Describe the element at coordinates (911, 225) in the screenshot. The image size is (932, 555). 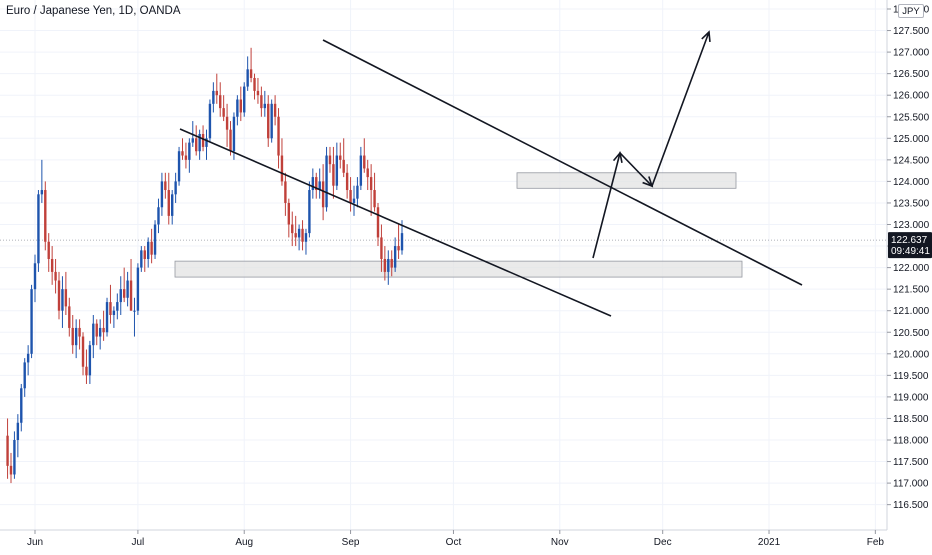
I see `price-tick-label: 123.000` at that location.